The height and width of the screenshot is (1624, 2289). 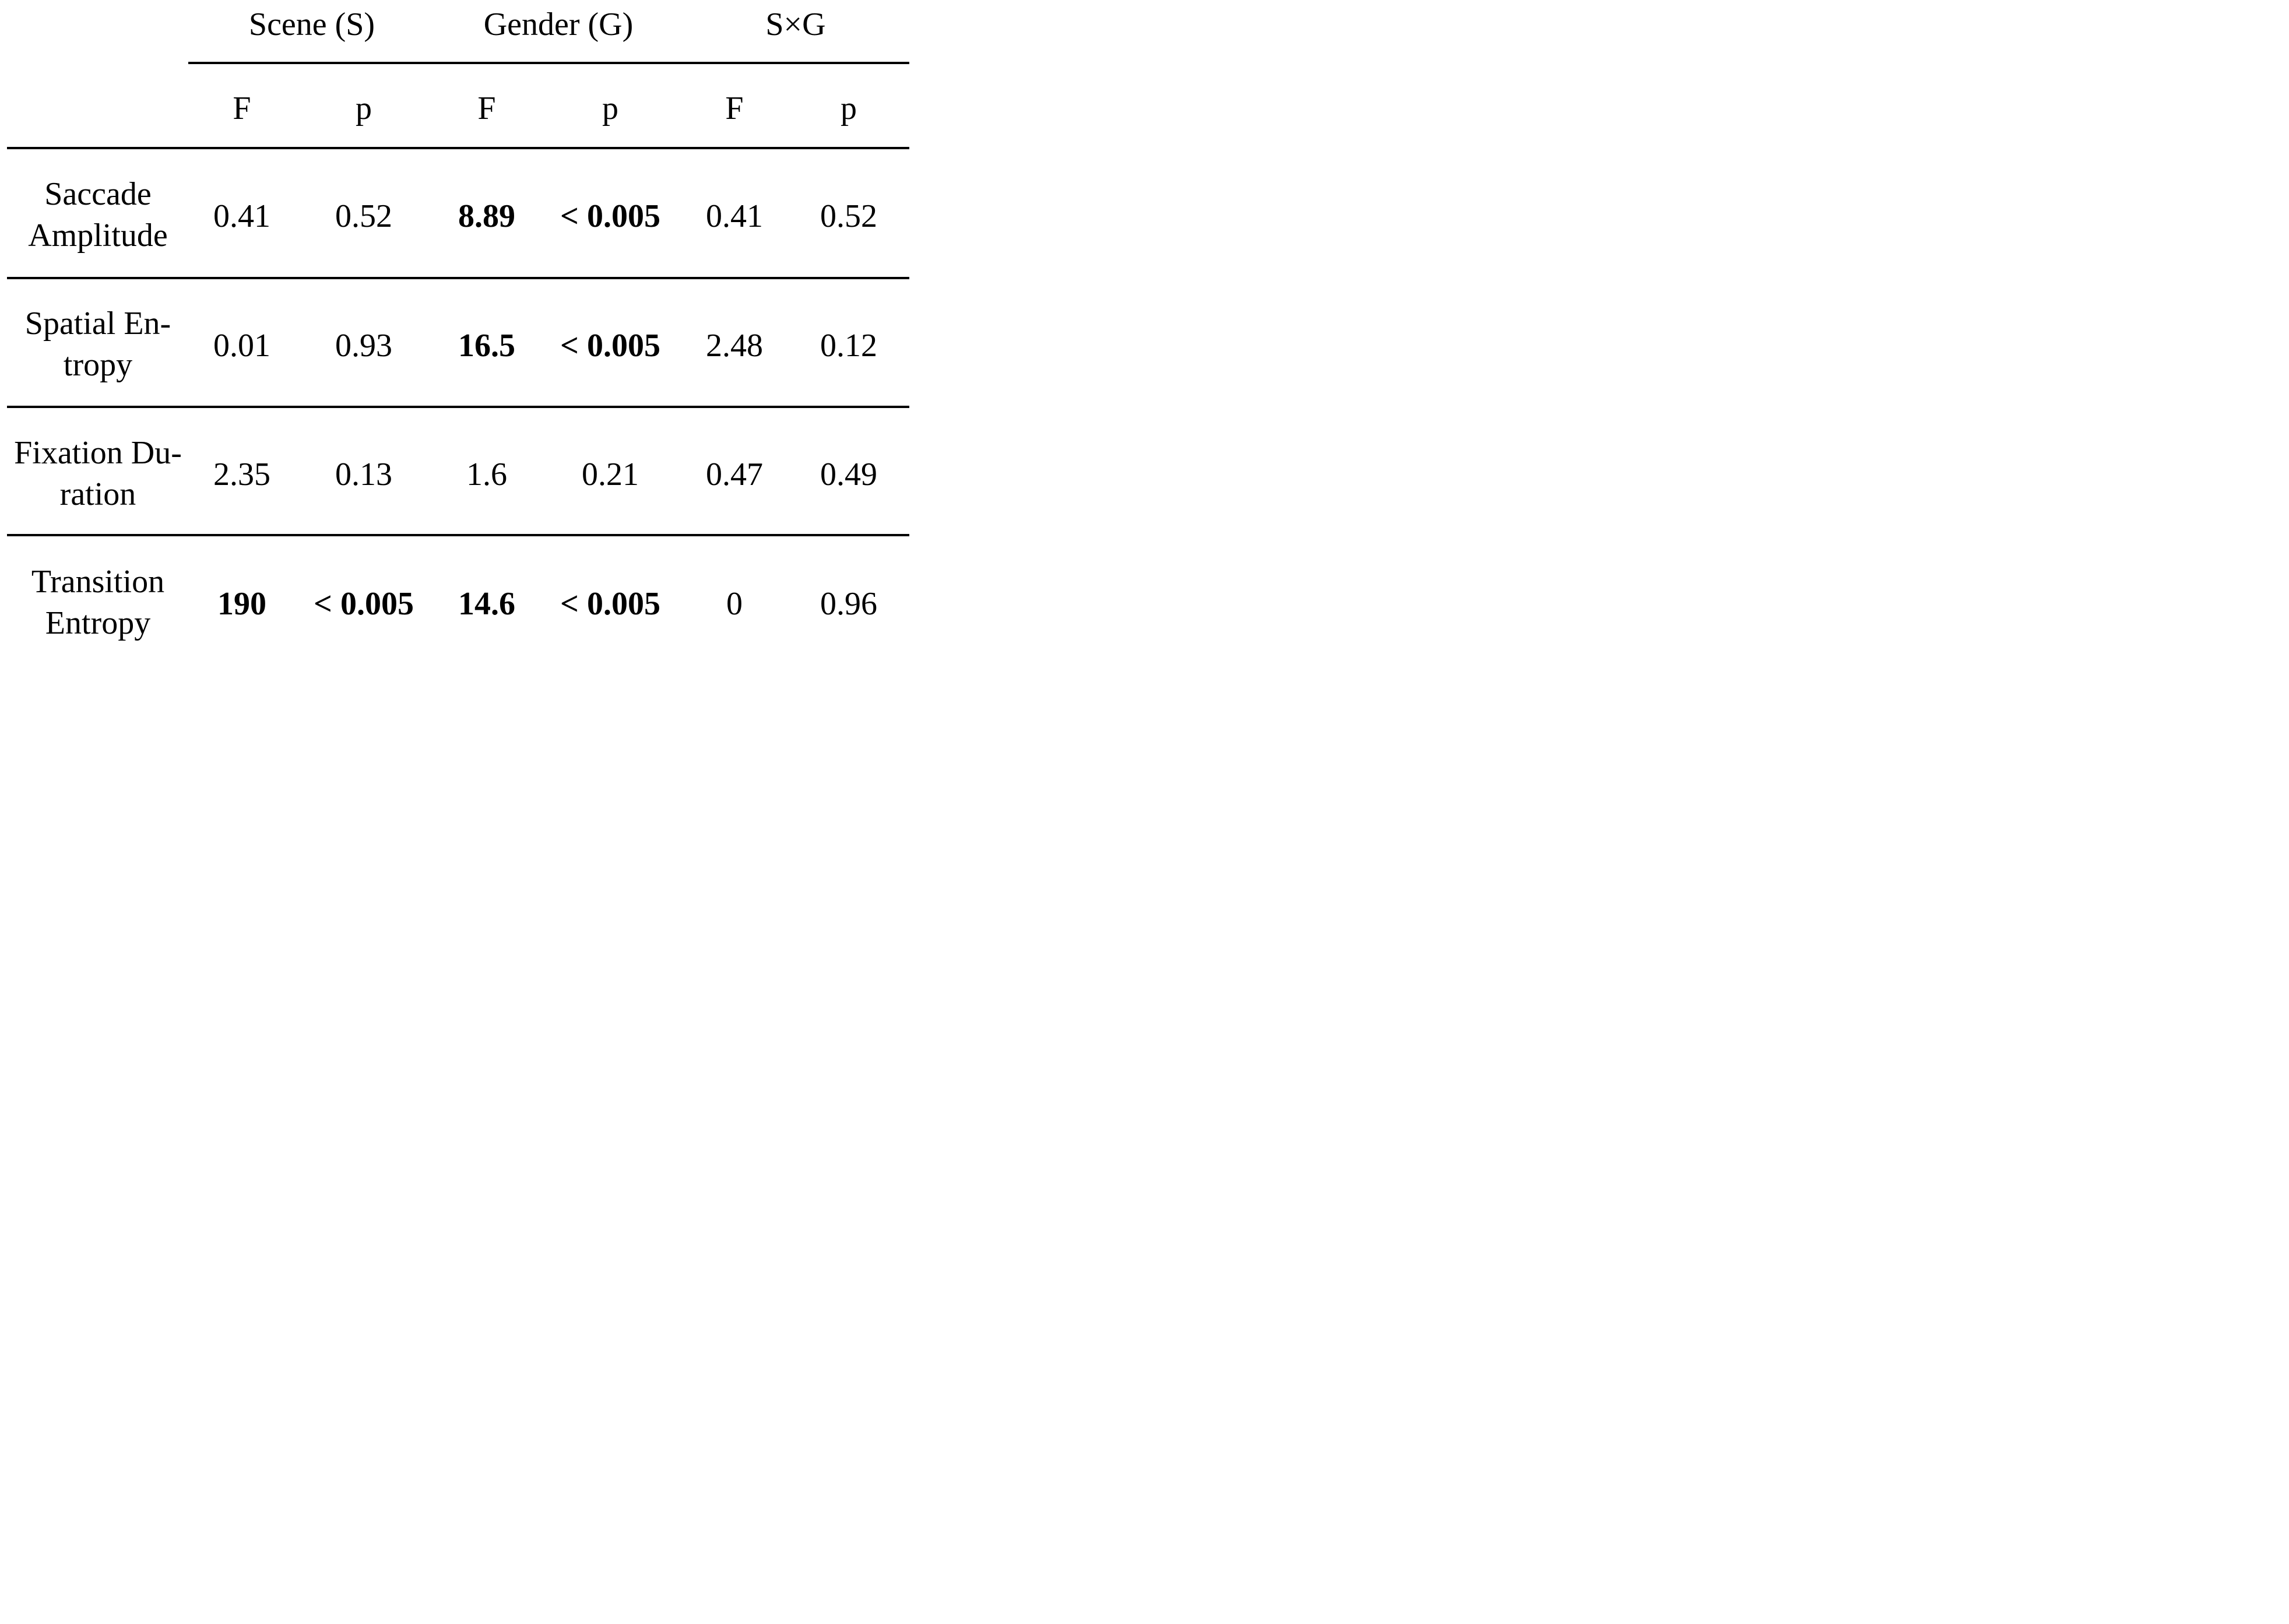 I want to click on cell-spatial-interaction-p: 0.12, so click(x=848, y=346).